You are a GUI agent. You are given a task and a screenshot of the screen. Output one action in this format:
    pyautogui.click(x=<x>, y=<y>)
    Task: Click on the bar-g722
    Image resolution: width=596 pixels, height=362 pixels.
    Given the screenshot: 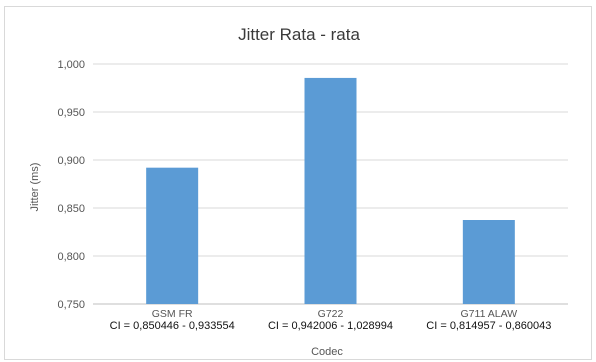 What is the action you would take?
    pyautogui.click(x=330, y=190)
    